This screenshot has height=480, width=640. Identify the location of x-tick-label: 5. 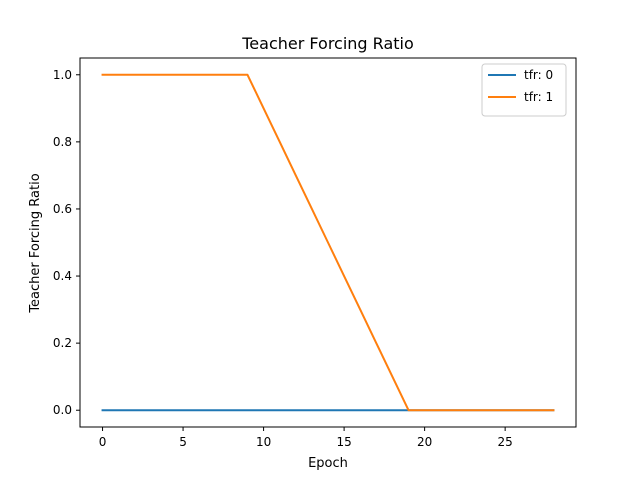
(183, 442).